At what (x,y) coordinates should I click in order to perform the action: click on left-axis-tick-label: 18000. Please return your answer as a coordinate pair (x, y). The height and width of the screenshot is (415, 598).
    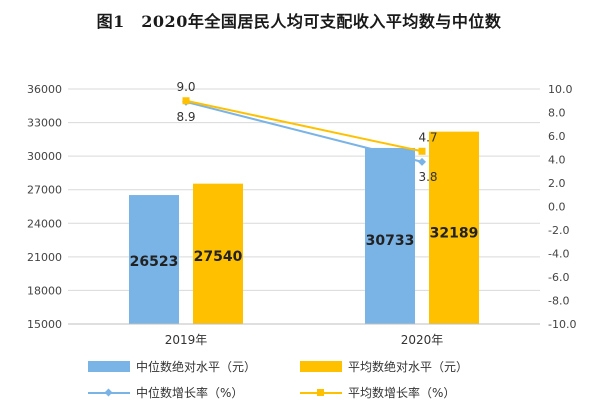
    Looking at the image, I should click on (44, 290).